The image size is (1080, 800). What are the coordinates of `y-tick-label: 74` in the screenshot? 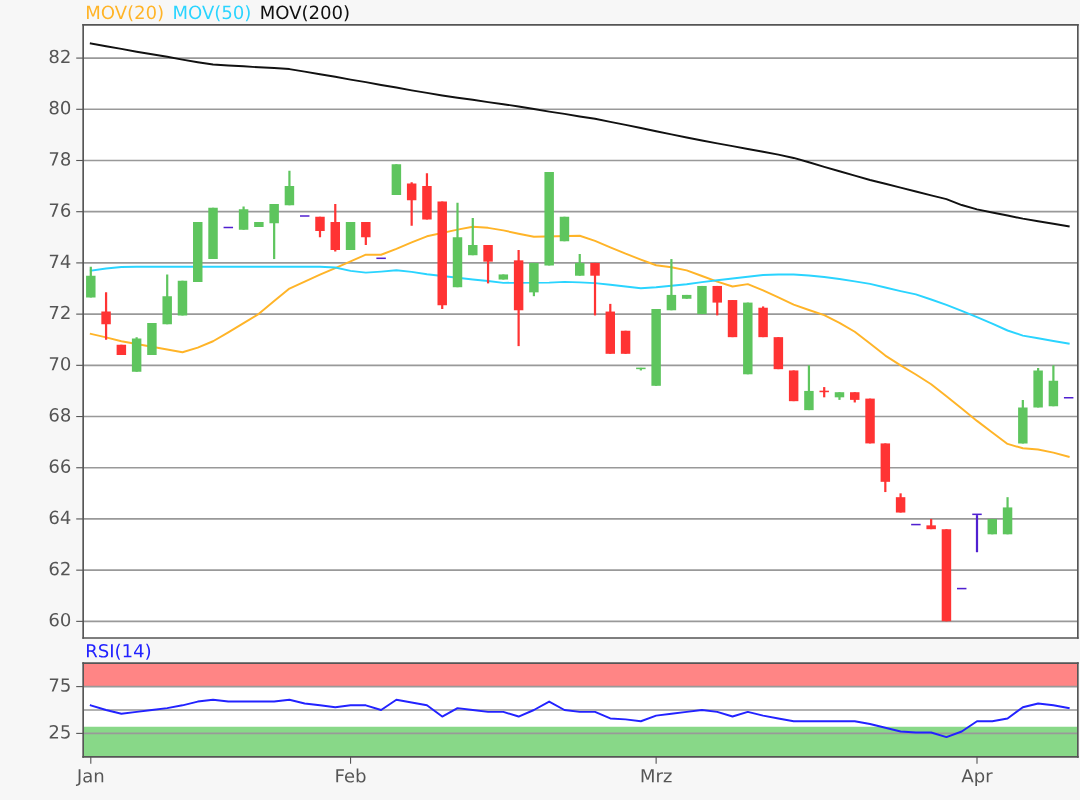 It's located at (60, 261).